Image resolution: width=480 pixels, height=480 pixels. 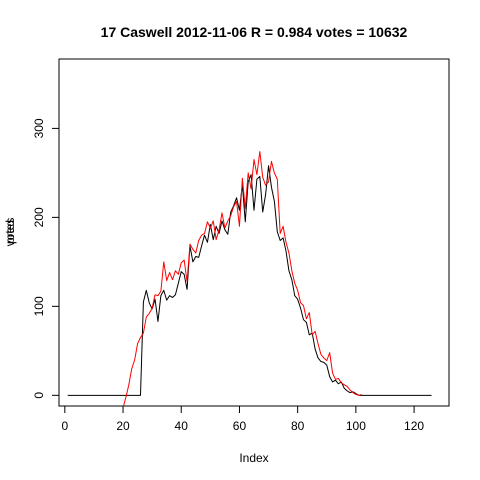 I want to click on x-tick-label: 100, so click(x=356, y=426).